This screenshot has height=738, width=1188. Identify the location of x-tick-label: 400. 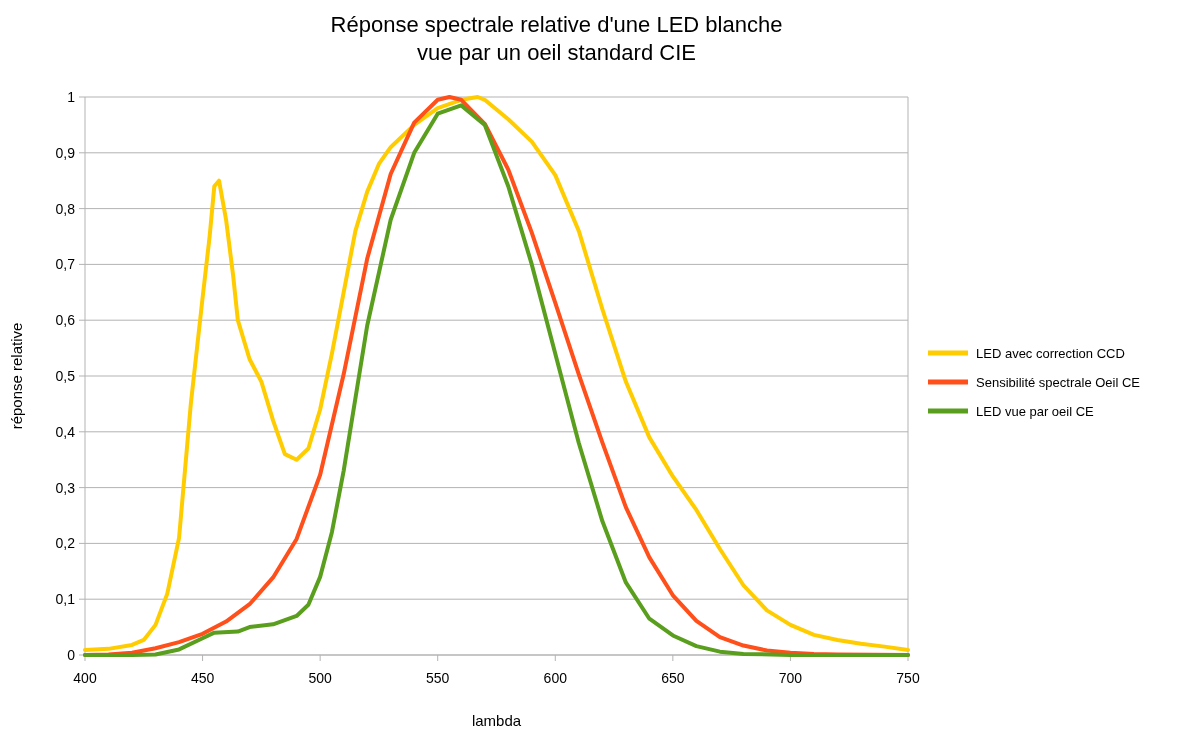
(85, 678).